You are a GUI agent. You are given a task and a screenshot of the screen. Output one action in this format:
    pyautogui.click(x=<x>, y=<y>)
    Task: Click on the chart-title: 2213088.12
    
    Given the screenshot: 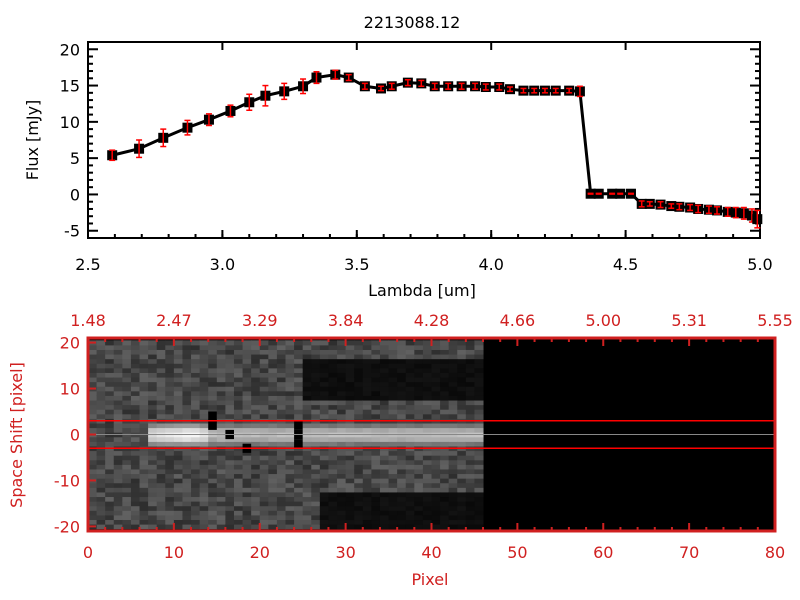 What is the action you would take?
    pyautogui.click(x=412, y=22)
    